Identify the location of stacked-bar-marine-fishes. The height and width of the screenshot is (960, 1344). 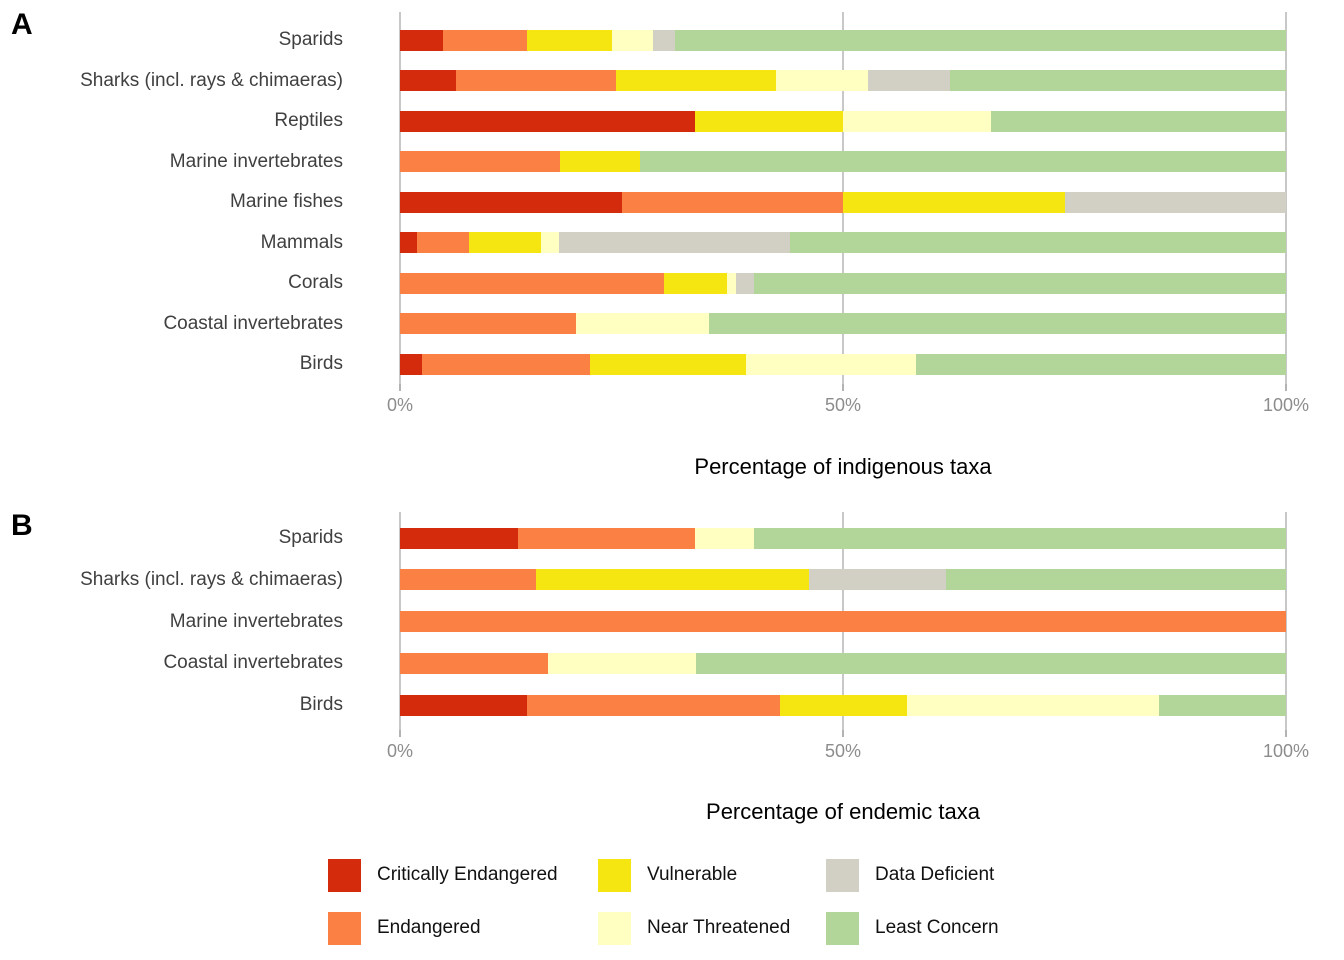
(843, 202).